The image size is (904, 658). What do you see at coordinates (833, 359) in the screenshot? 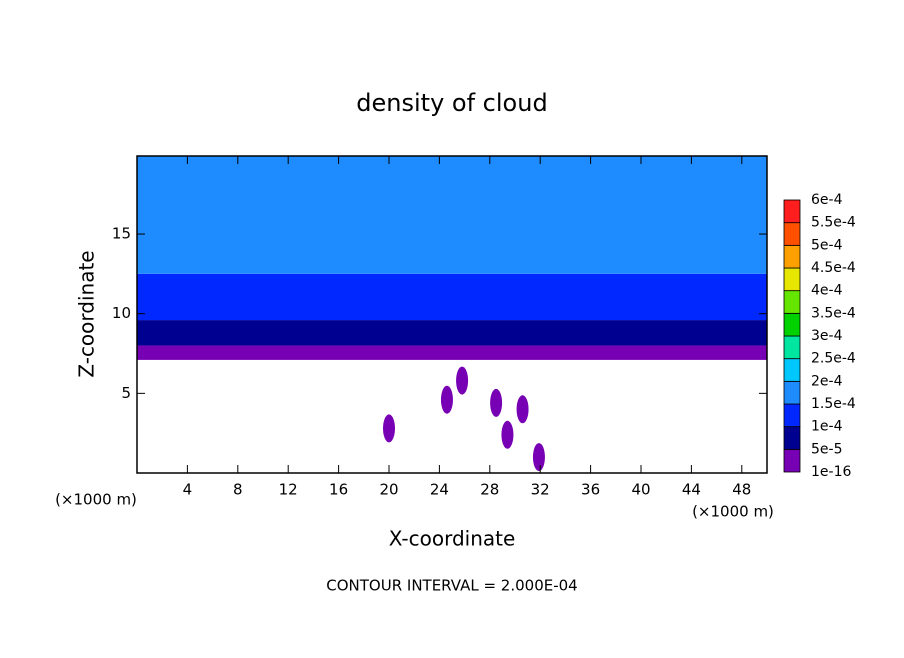
I see `colorbar-label: 2.5e-4` at bounding box center [833, 359].